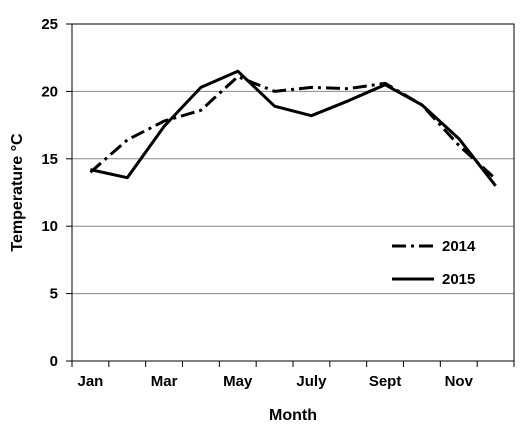 The height and width of the screenshot is (429, 532). I want to click on x-tick-label-may: May, so click(238, 381).